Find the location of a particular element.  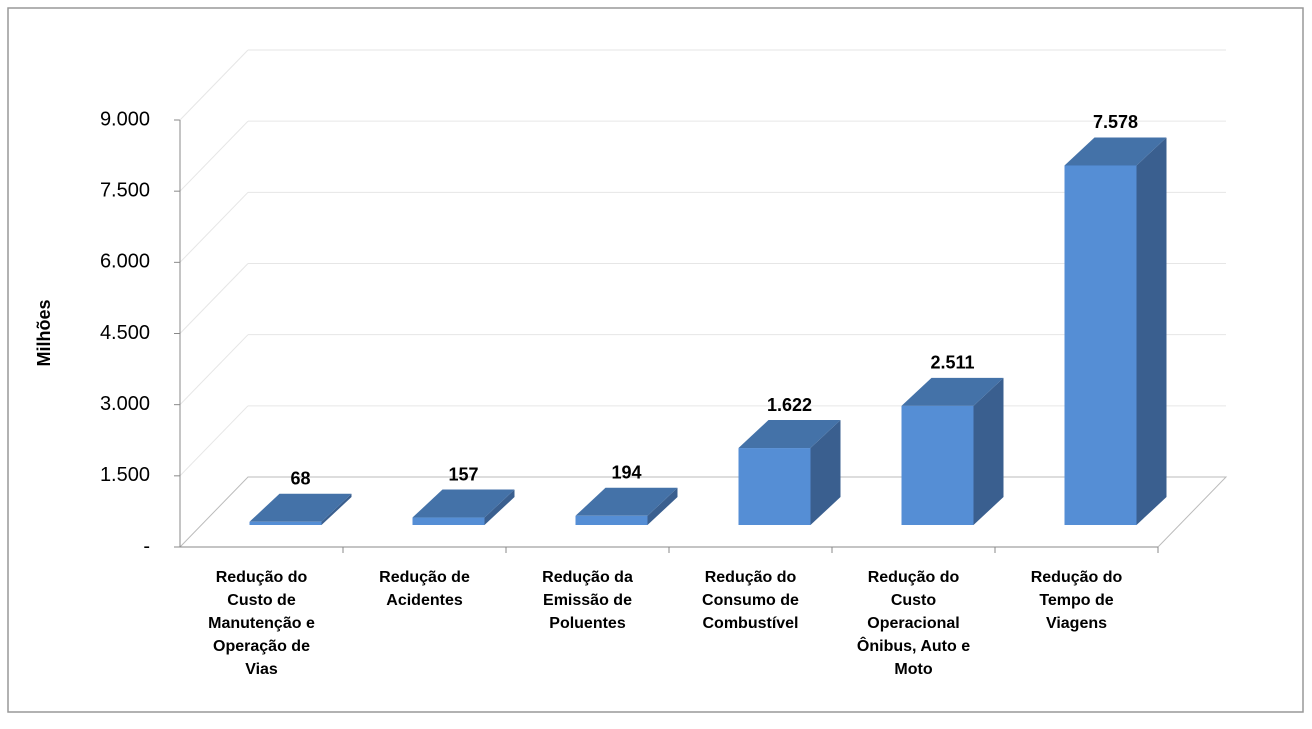

x-tick-label: Poluentes is located at coordinates (587, 623).